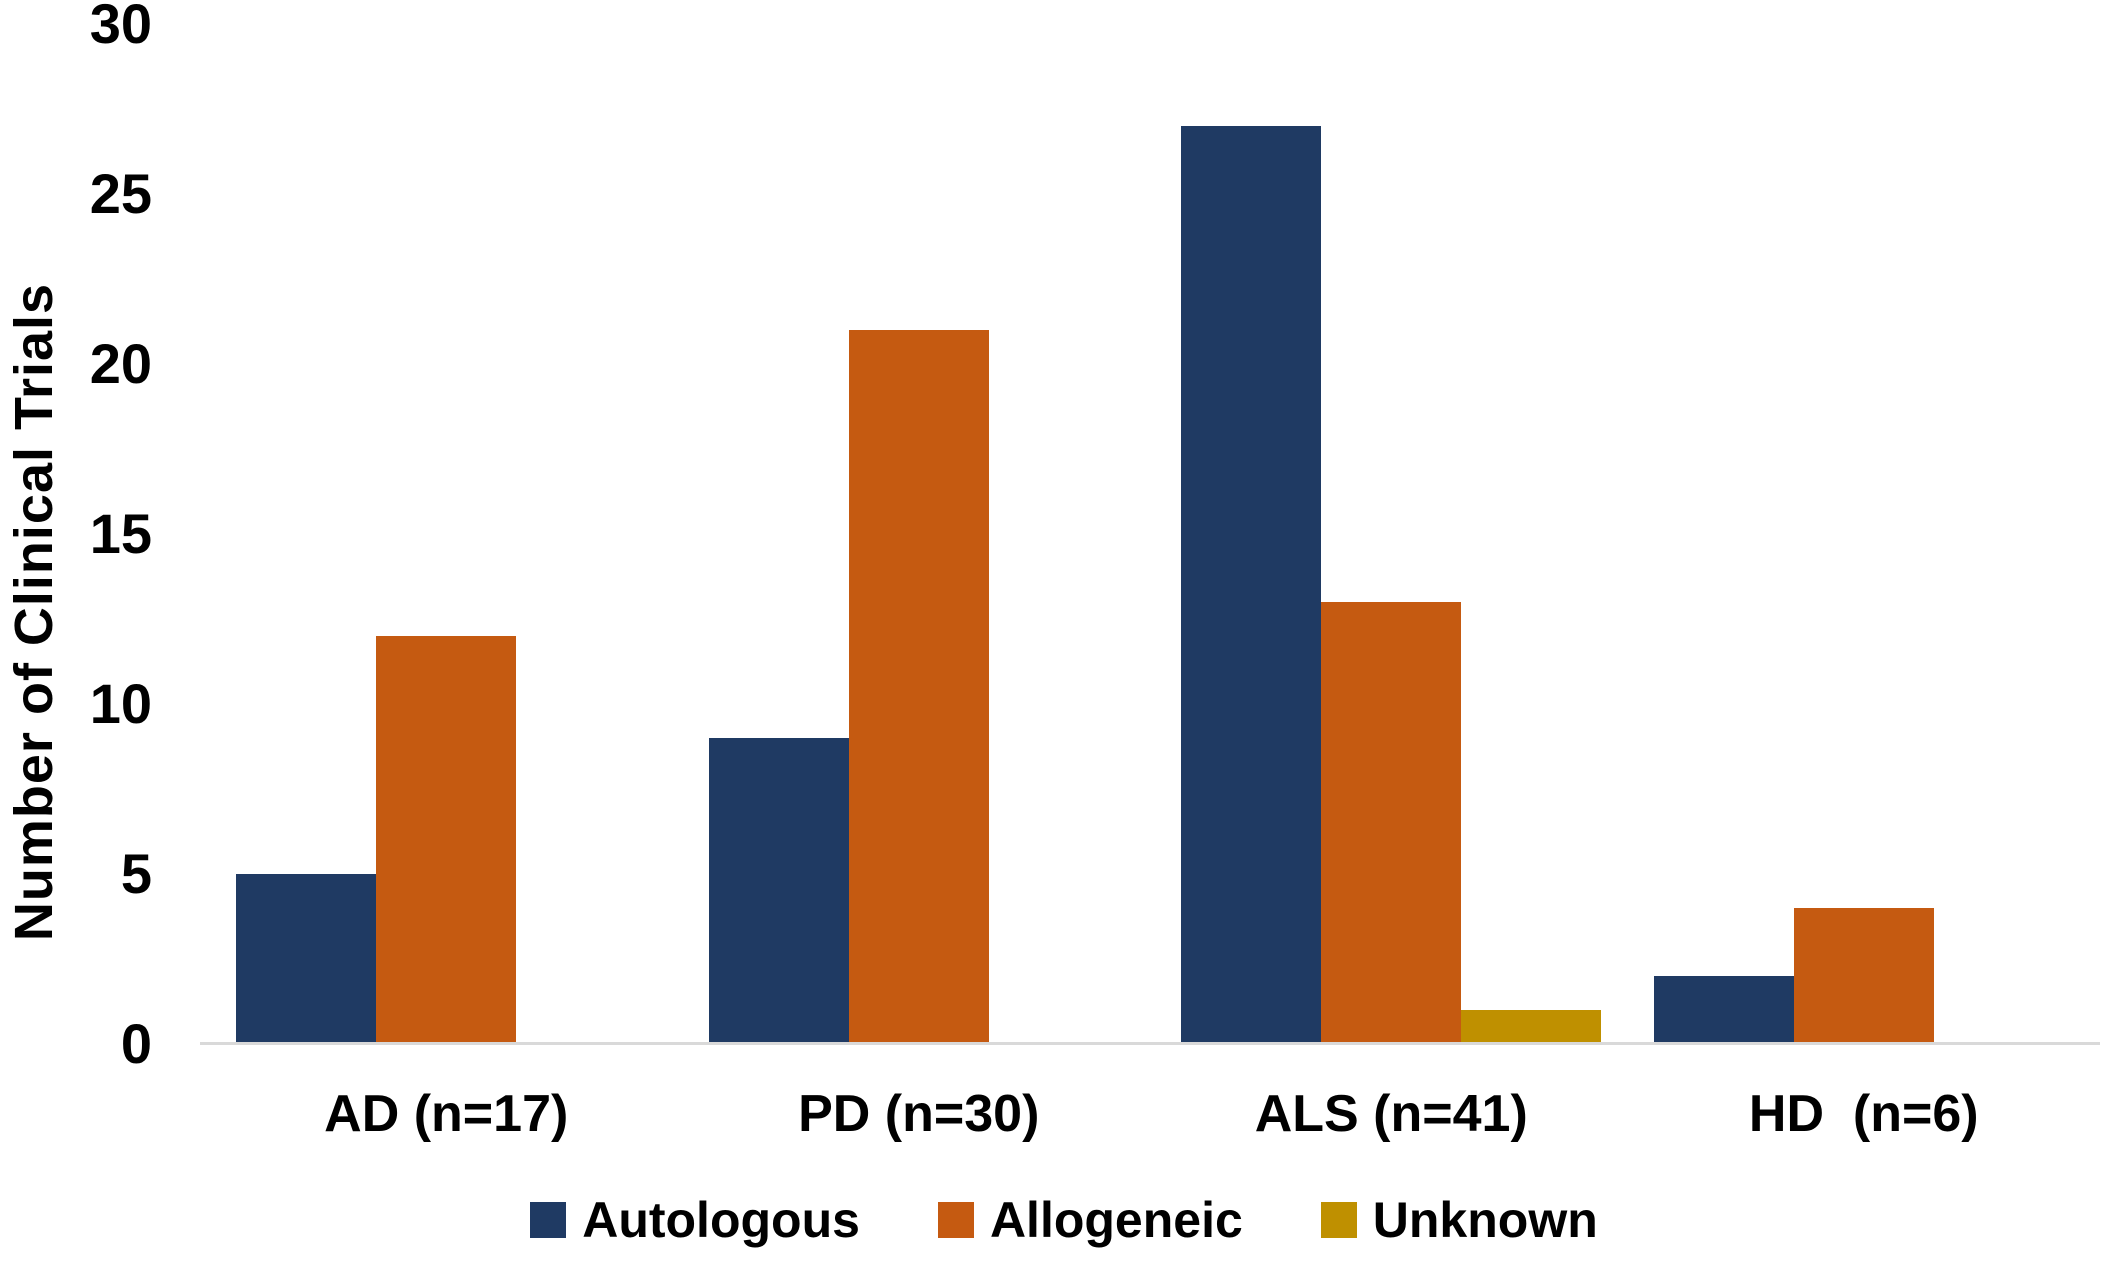 This screenshot has height=1276, width=2128. What do you see at coordinates (120, 193) in the screenshot?
I see `y-tick-label: 25` at bounding box center [120, 193].